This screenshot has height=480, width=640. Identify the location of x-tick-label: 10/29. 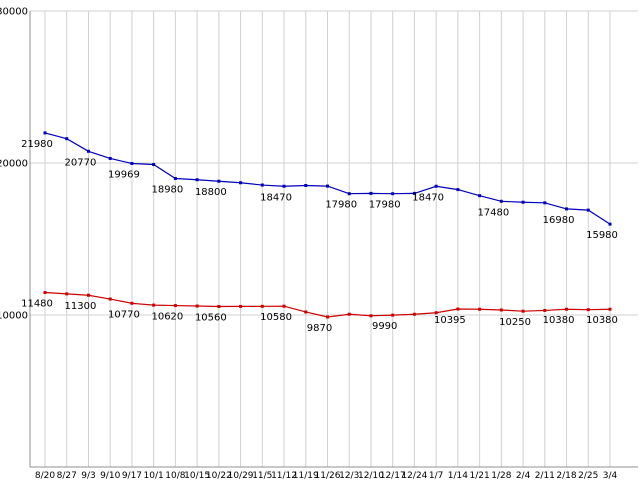
(241, 475).